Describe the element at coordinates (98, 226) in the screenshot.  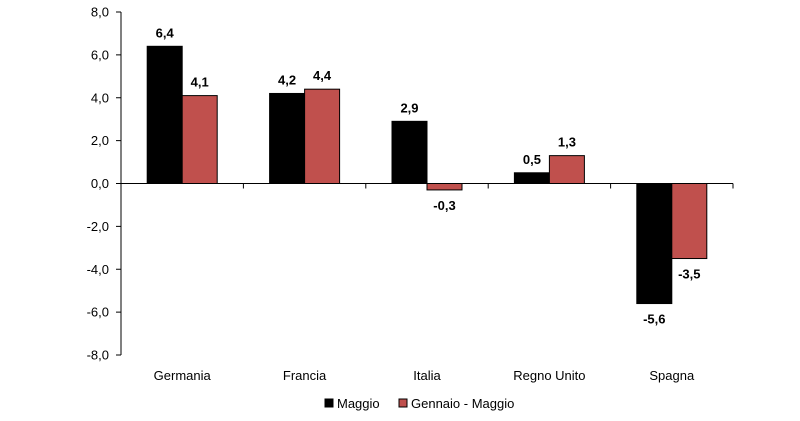
I see `y-tick-label: -2,0` at that location.